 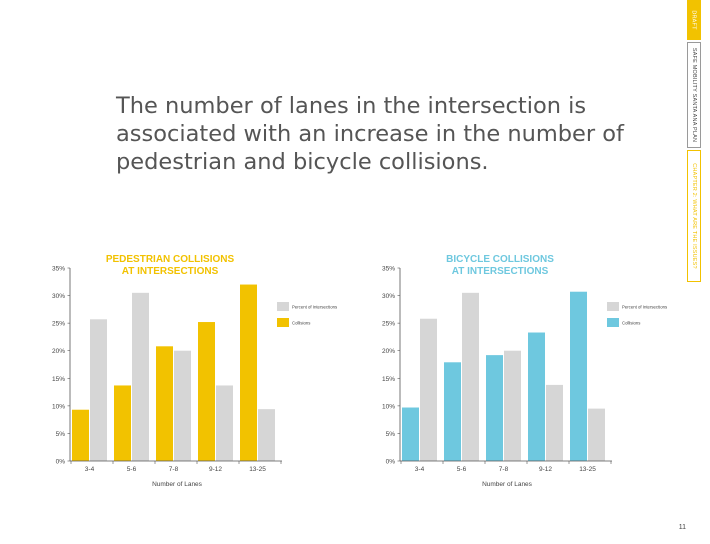 I want to click on pedestrian-x-tick-label: 5-6, so click(x=132, y=469).